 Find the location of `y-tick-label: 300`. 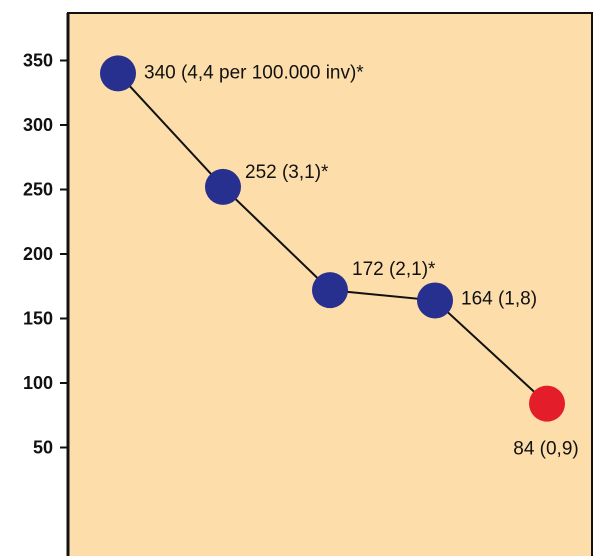

y-tick-label: 300 is located at coordinates (38, 125).